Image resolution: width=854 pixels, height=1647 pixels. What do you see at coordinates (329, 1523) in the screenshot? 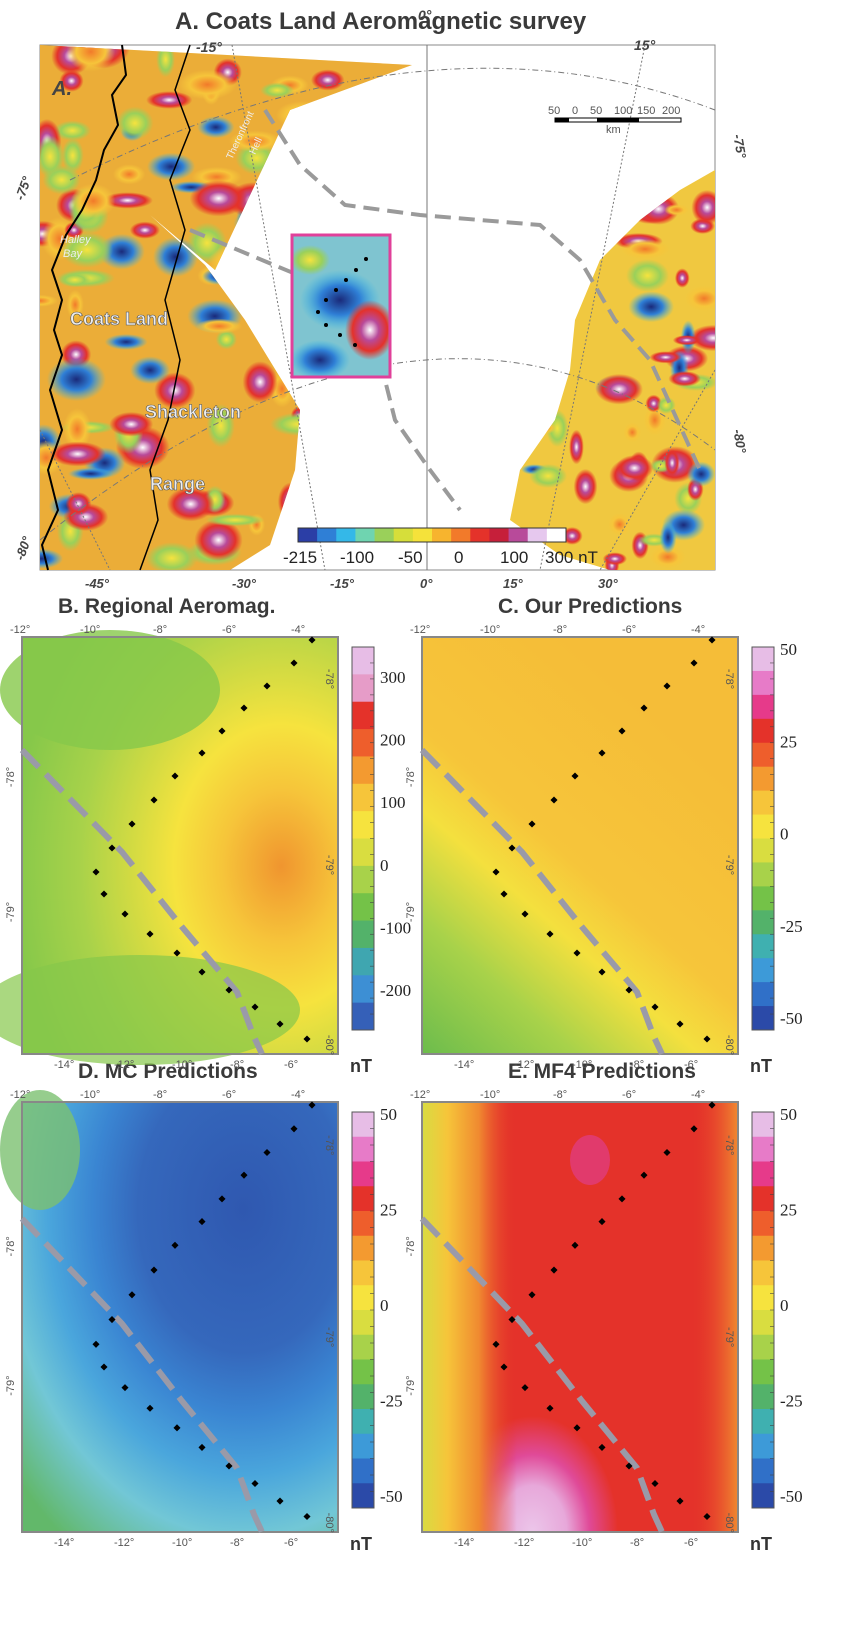
I see `right-lat-tick: -80°` at bounding box center [329, 1523].